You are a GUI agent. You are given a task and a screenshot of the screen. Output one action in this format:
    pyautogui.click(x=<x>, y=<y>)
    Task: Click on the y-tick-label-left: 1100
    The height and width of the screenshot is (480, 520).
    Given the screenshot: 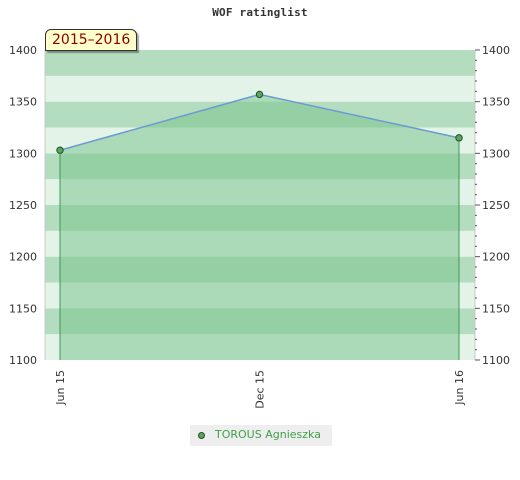 What is the action you would take?
    pyautogui.click(x=23, y=360)
    